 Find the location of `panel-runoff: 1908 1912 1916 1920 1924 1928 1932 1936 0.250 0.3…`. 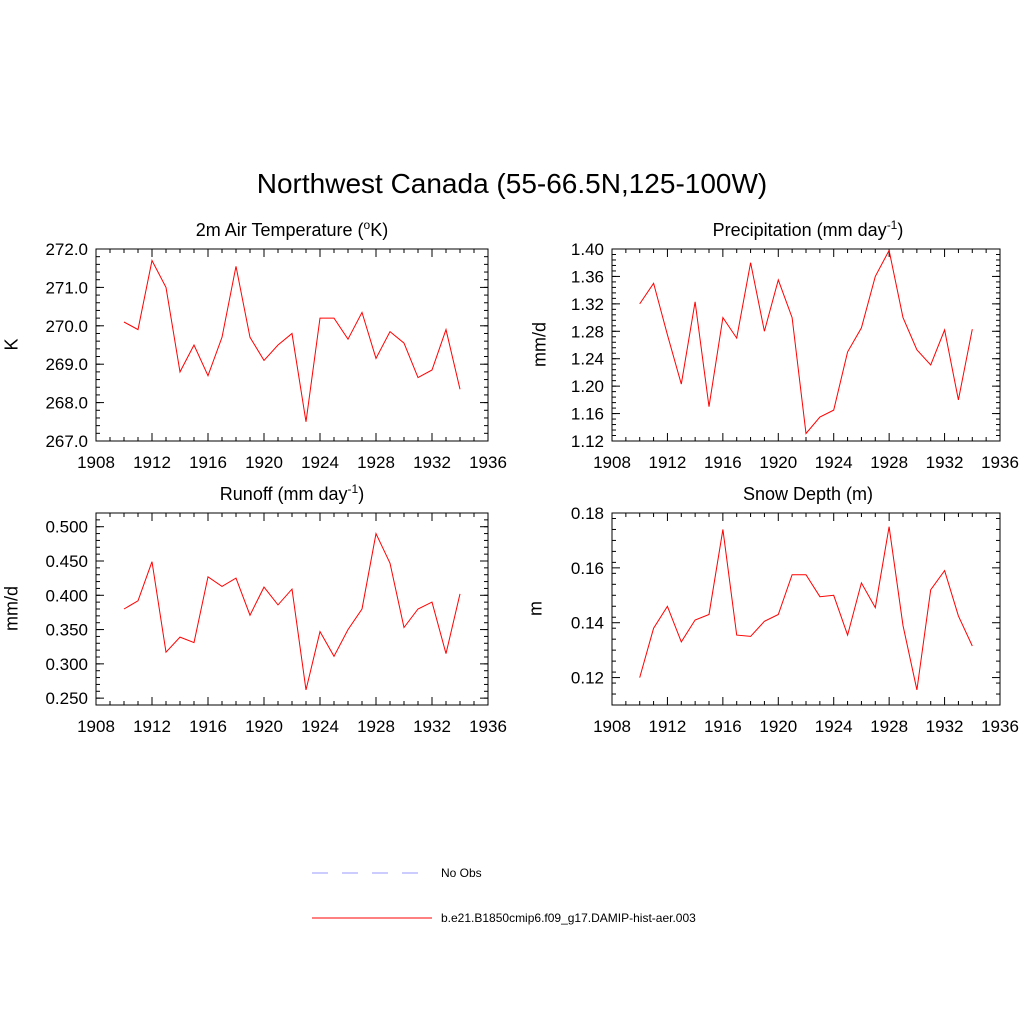

panel-runoff: 1908 1912 1916 1920 1924 1928 1932 1936 0.250 0.3… is located at coordinates (276, 624).